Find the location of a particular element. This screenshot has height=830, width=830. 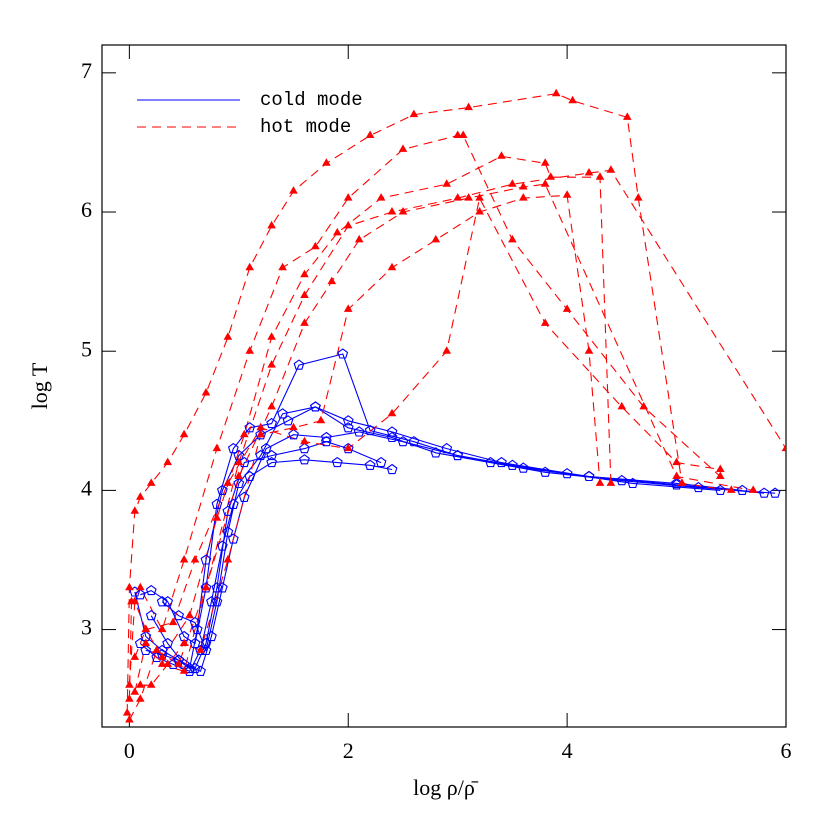

legend-label: cold mode is located at coordinates (311, 100).